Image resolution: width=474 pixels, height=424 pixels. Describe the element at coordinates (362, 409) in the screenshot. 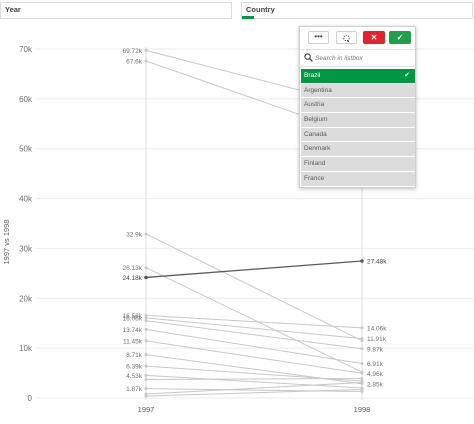

I see `x-tick-label: 1998` at that location.